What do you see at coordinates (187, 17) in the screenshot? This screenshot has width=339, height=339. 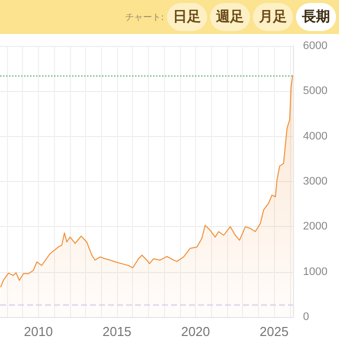 I see `text: 日足` at bounding box center [187, 17].